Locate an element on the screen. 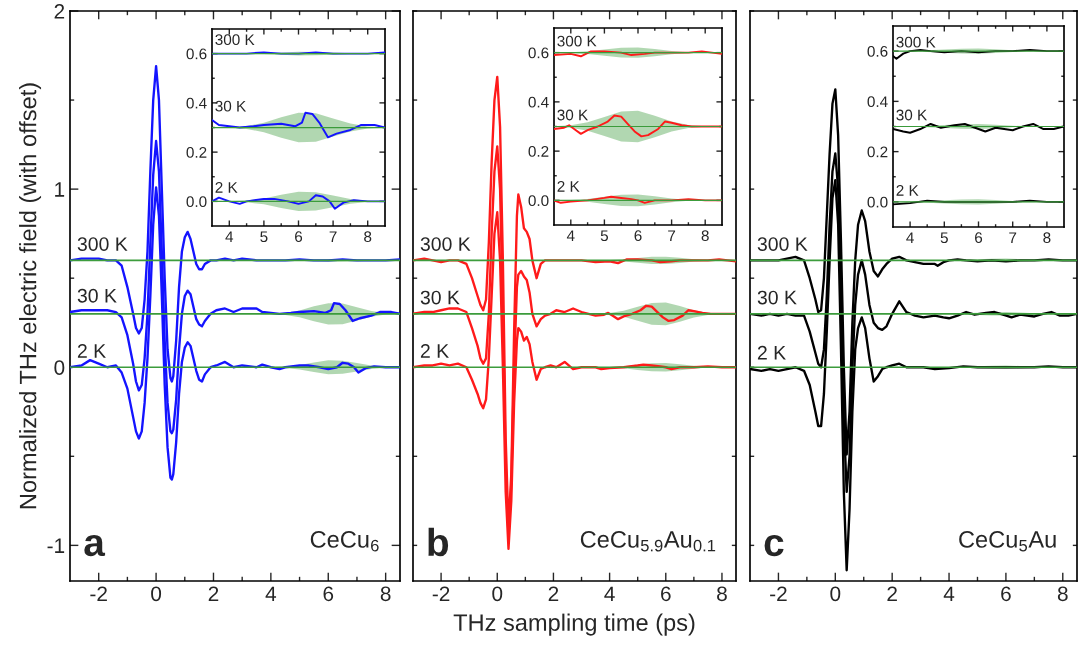 The width and height of the screenshot is (1080, 658). y-tick-label: 1 is located at coordinates (60, 189).